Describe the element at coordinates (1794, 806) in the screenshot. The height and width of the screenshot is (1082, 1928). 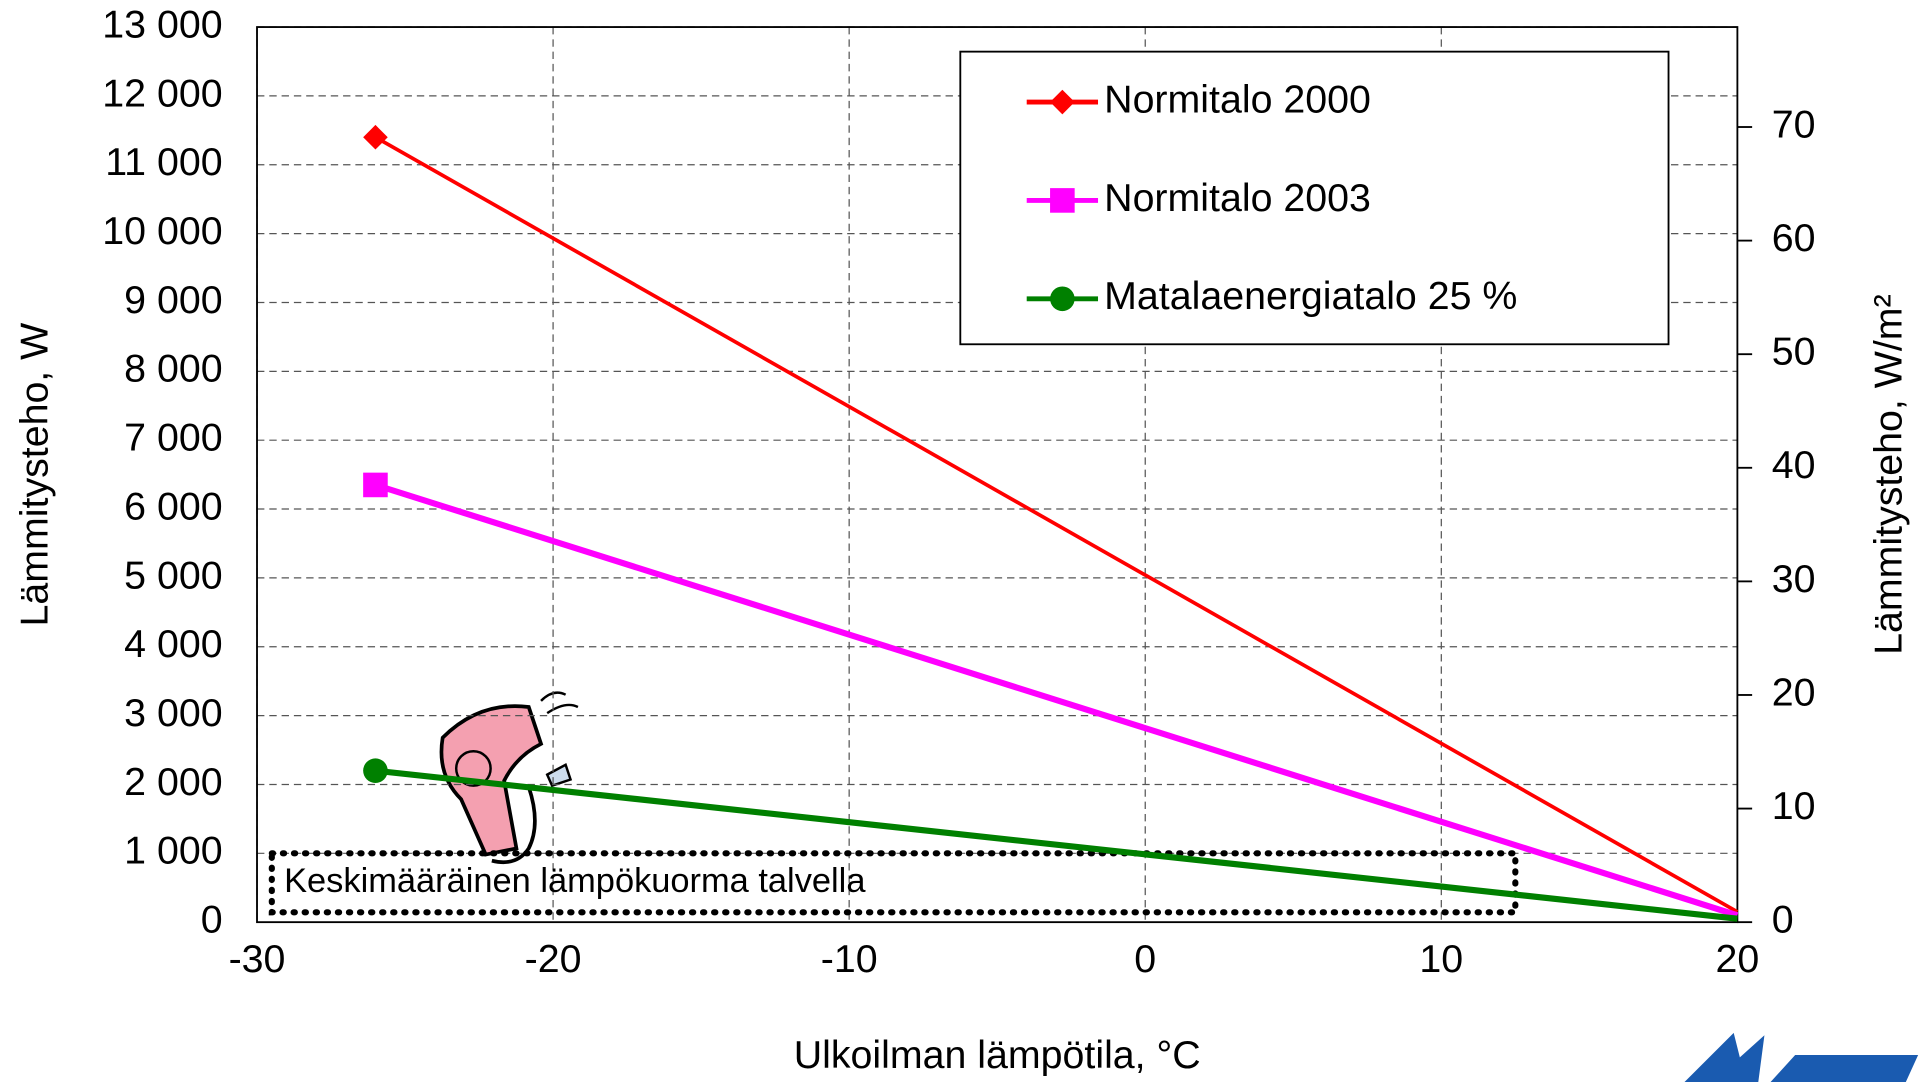
I see `y2-tick-label: 10` at that location.